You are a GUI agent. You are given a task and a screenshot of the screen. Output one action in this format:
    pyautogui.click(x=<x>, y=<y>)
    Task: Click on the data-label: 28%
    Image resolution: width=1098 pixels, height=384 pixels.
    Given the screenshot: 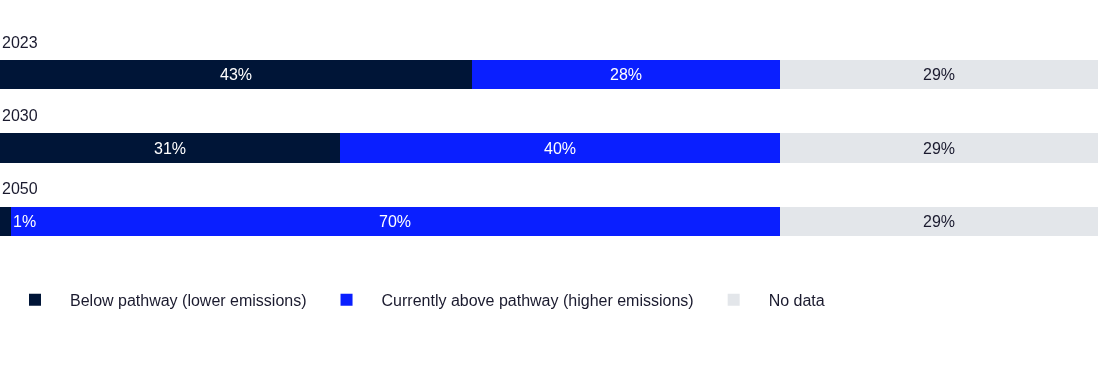 What is the action you would take?
    pyautogui.click(x=626, y=74)
    